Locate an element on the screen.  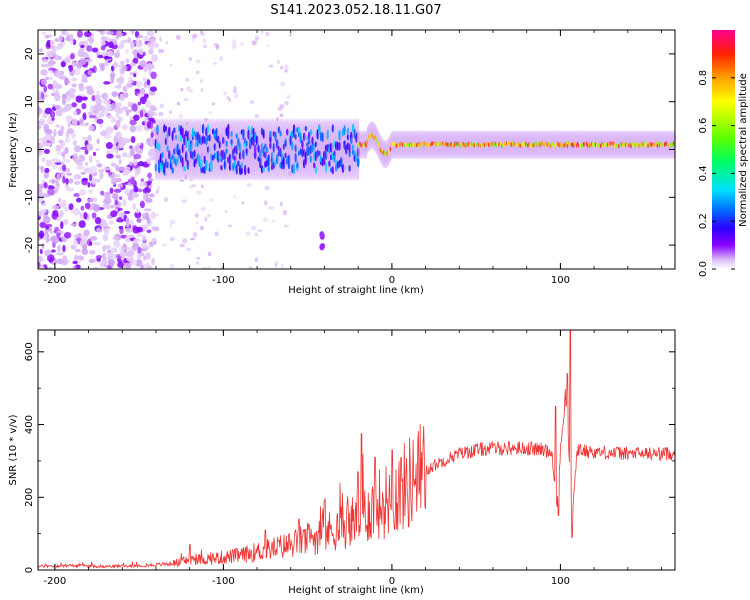
y-tick-label: 10 is located at coordinates (29, 101).